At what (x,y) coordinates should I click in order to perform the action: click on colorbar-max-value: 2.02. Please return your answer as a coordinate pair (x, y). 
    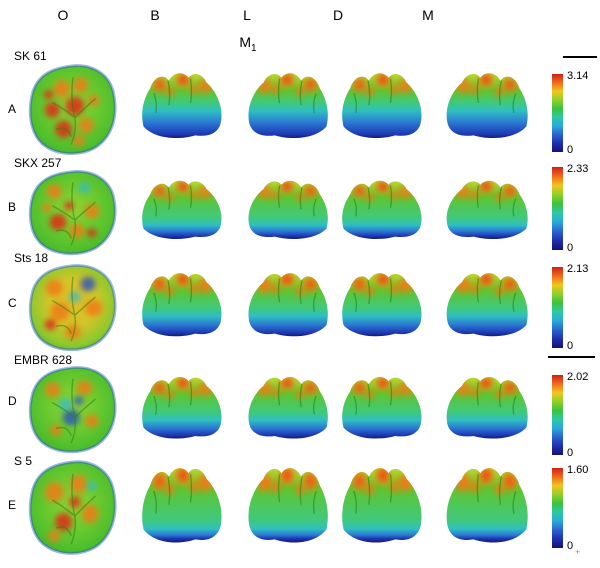
    Looking at the image, I should click on (578, 377).